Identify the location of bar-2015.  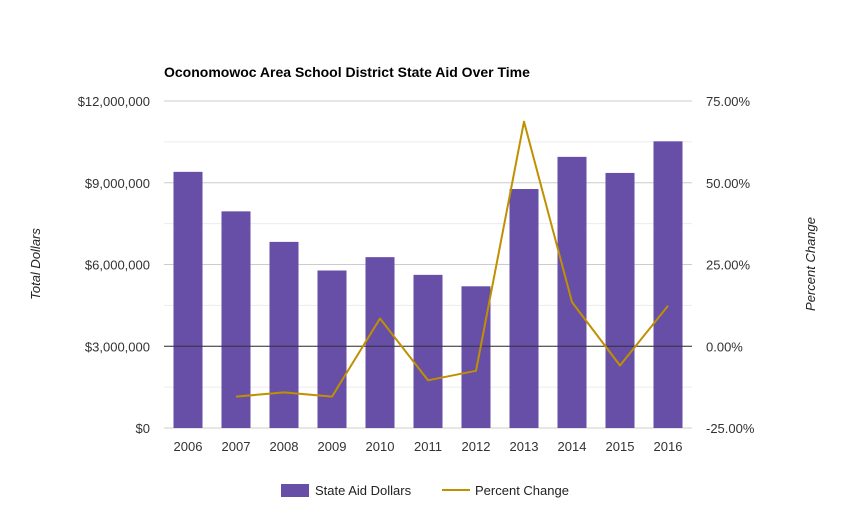
(620, 300).